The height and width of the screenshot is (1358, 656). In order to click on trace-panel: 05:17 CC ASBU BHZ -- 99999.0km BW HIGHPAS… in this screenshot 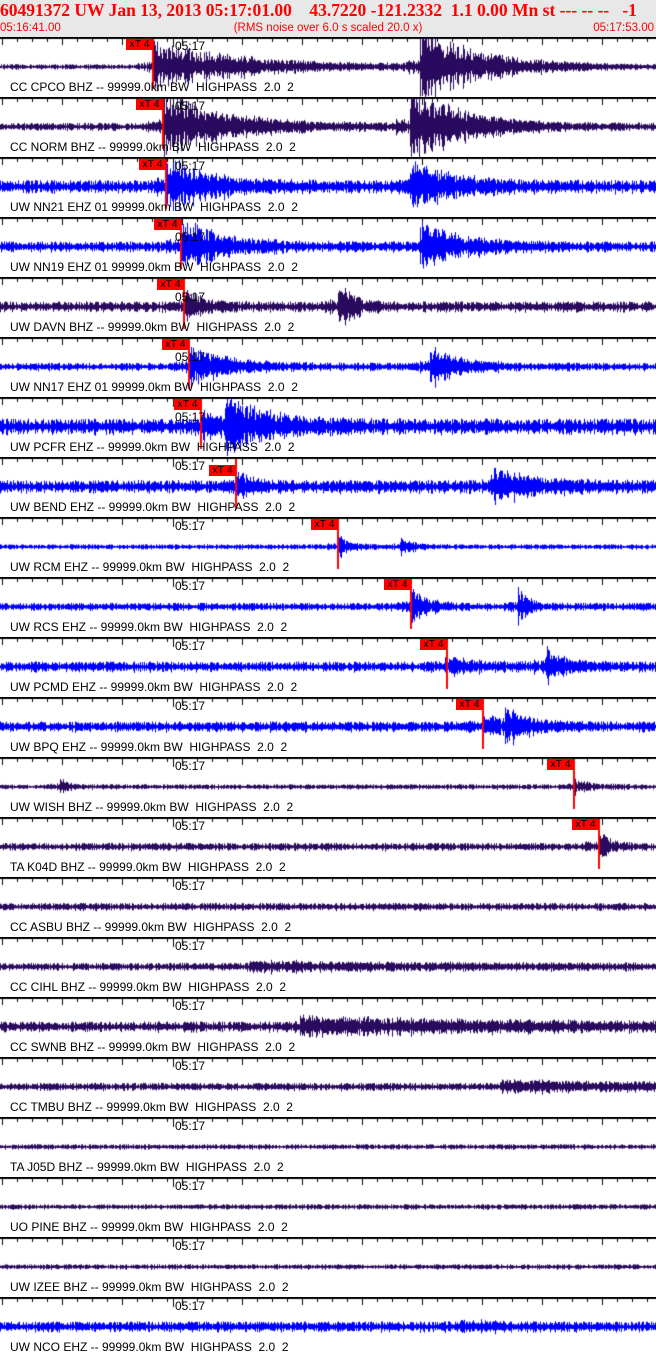, I will do `click(328, 907)`.